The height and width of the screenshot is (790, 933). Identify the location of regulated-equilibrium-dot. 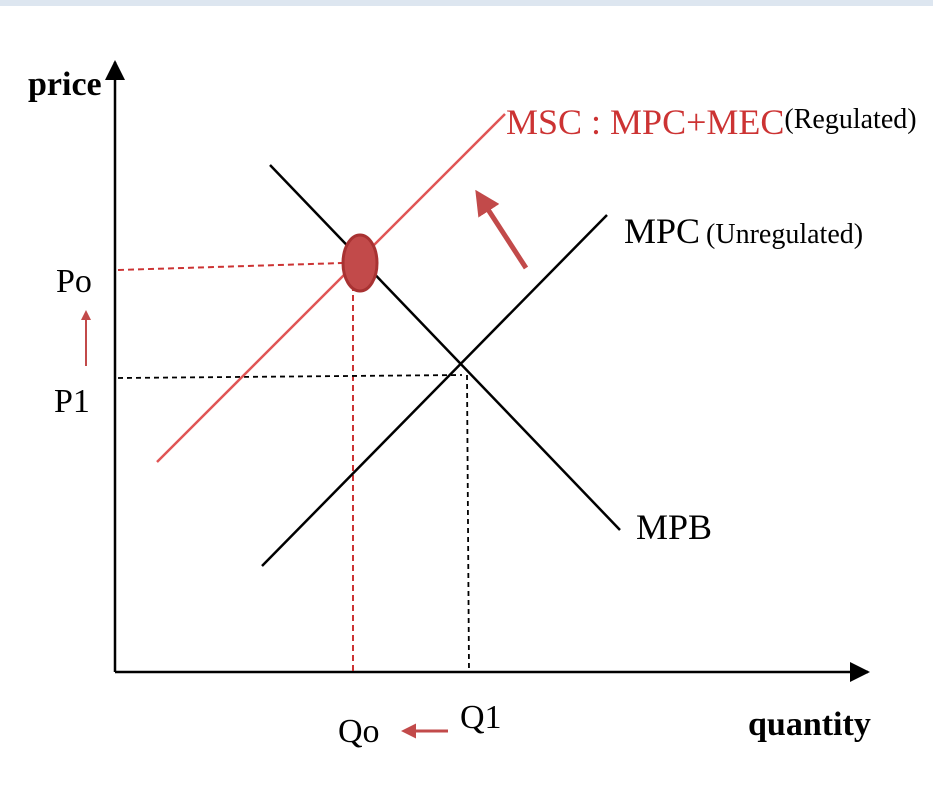
(360, 263).